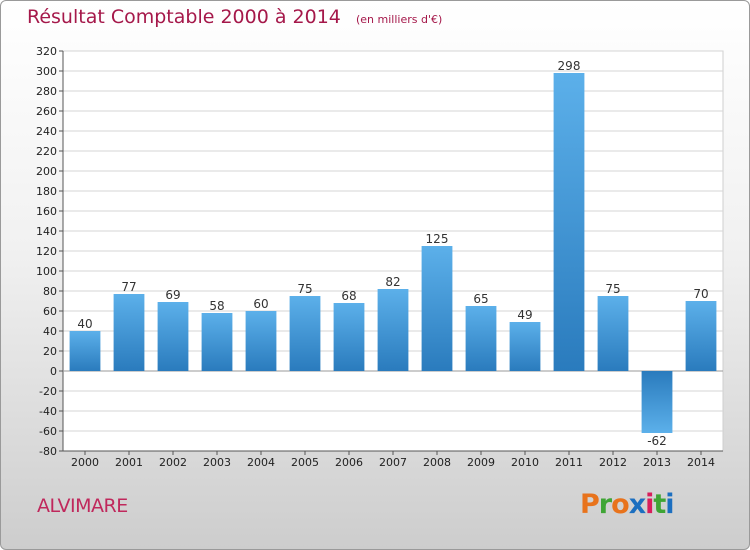  Describe the element at coordinates (305, 333) in the screenshot. I see `bar-2005` at that location.